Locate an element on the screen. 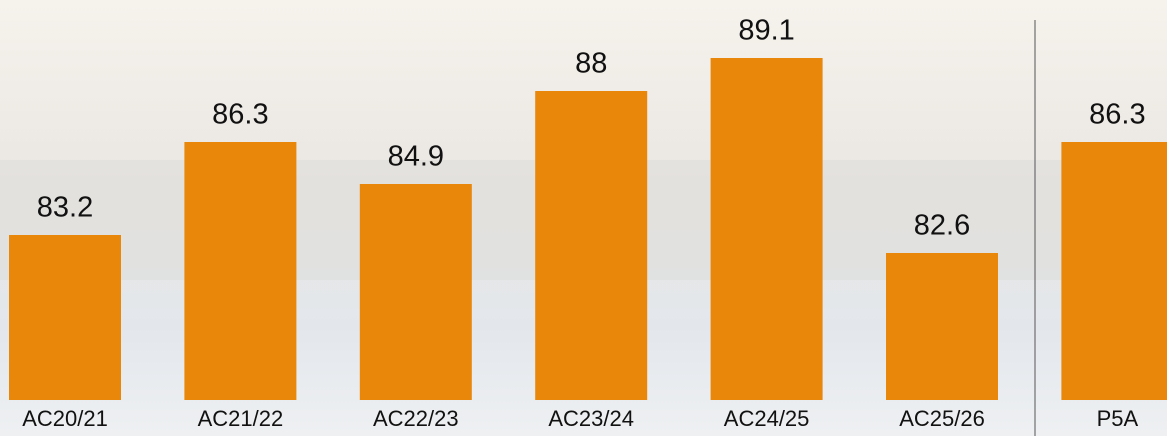  x-tick-label: P5A is located at coordinates (1118, 418).